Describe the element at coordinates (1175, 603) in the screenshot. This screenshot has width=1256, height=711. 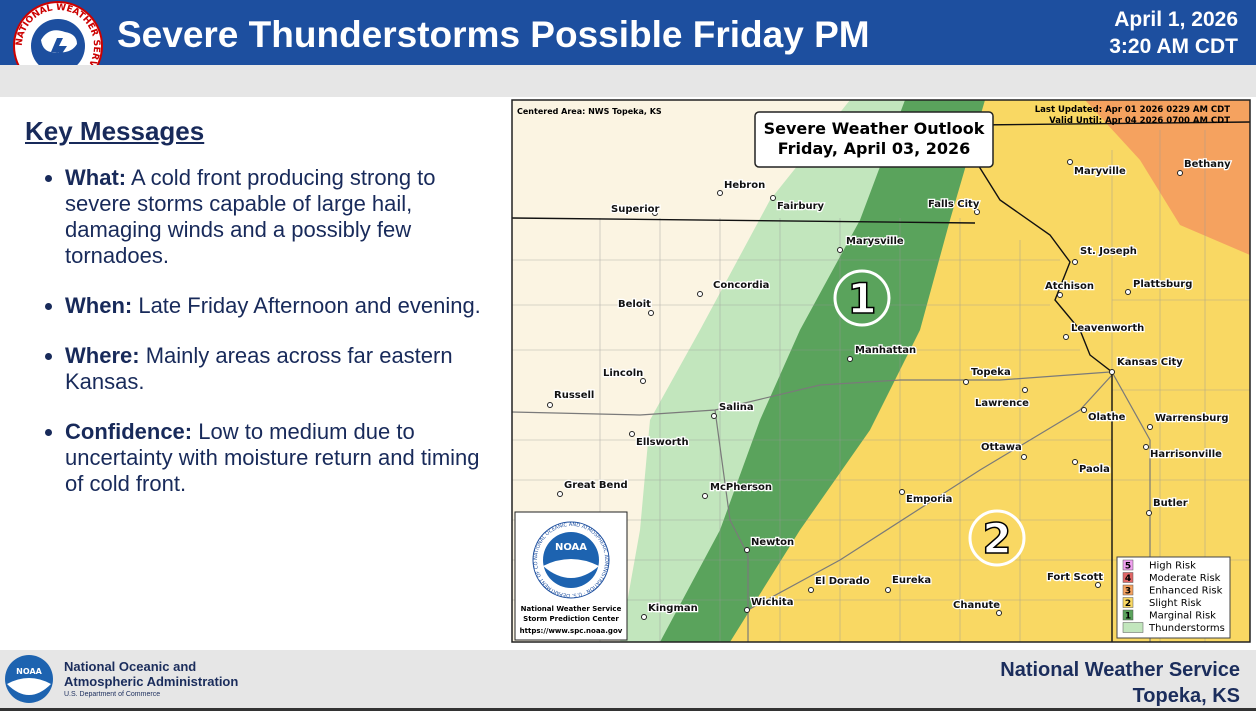
I see `legend-label: Slight Risk` at that location.